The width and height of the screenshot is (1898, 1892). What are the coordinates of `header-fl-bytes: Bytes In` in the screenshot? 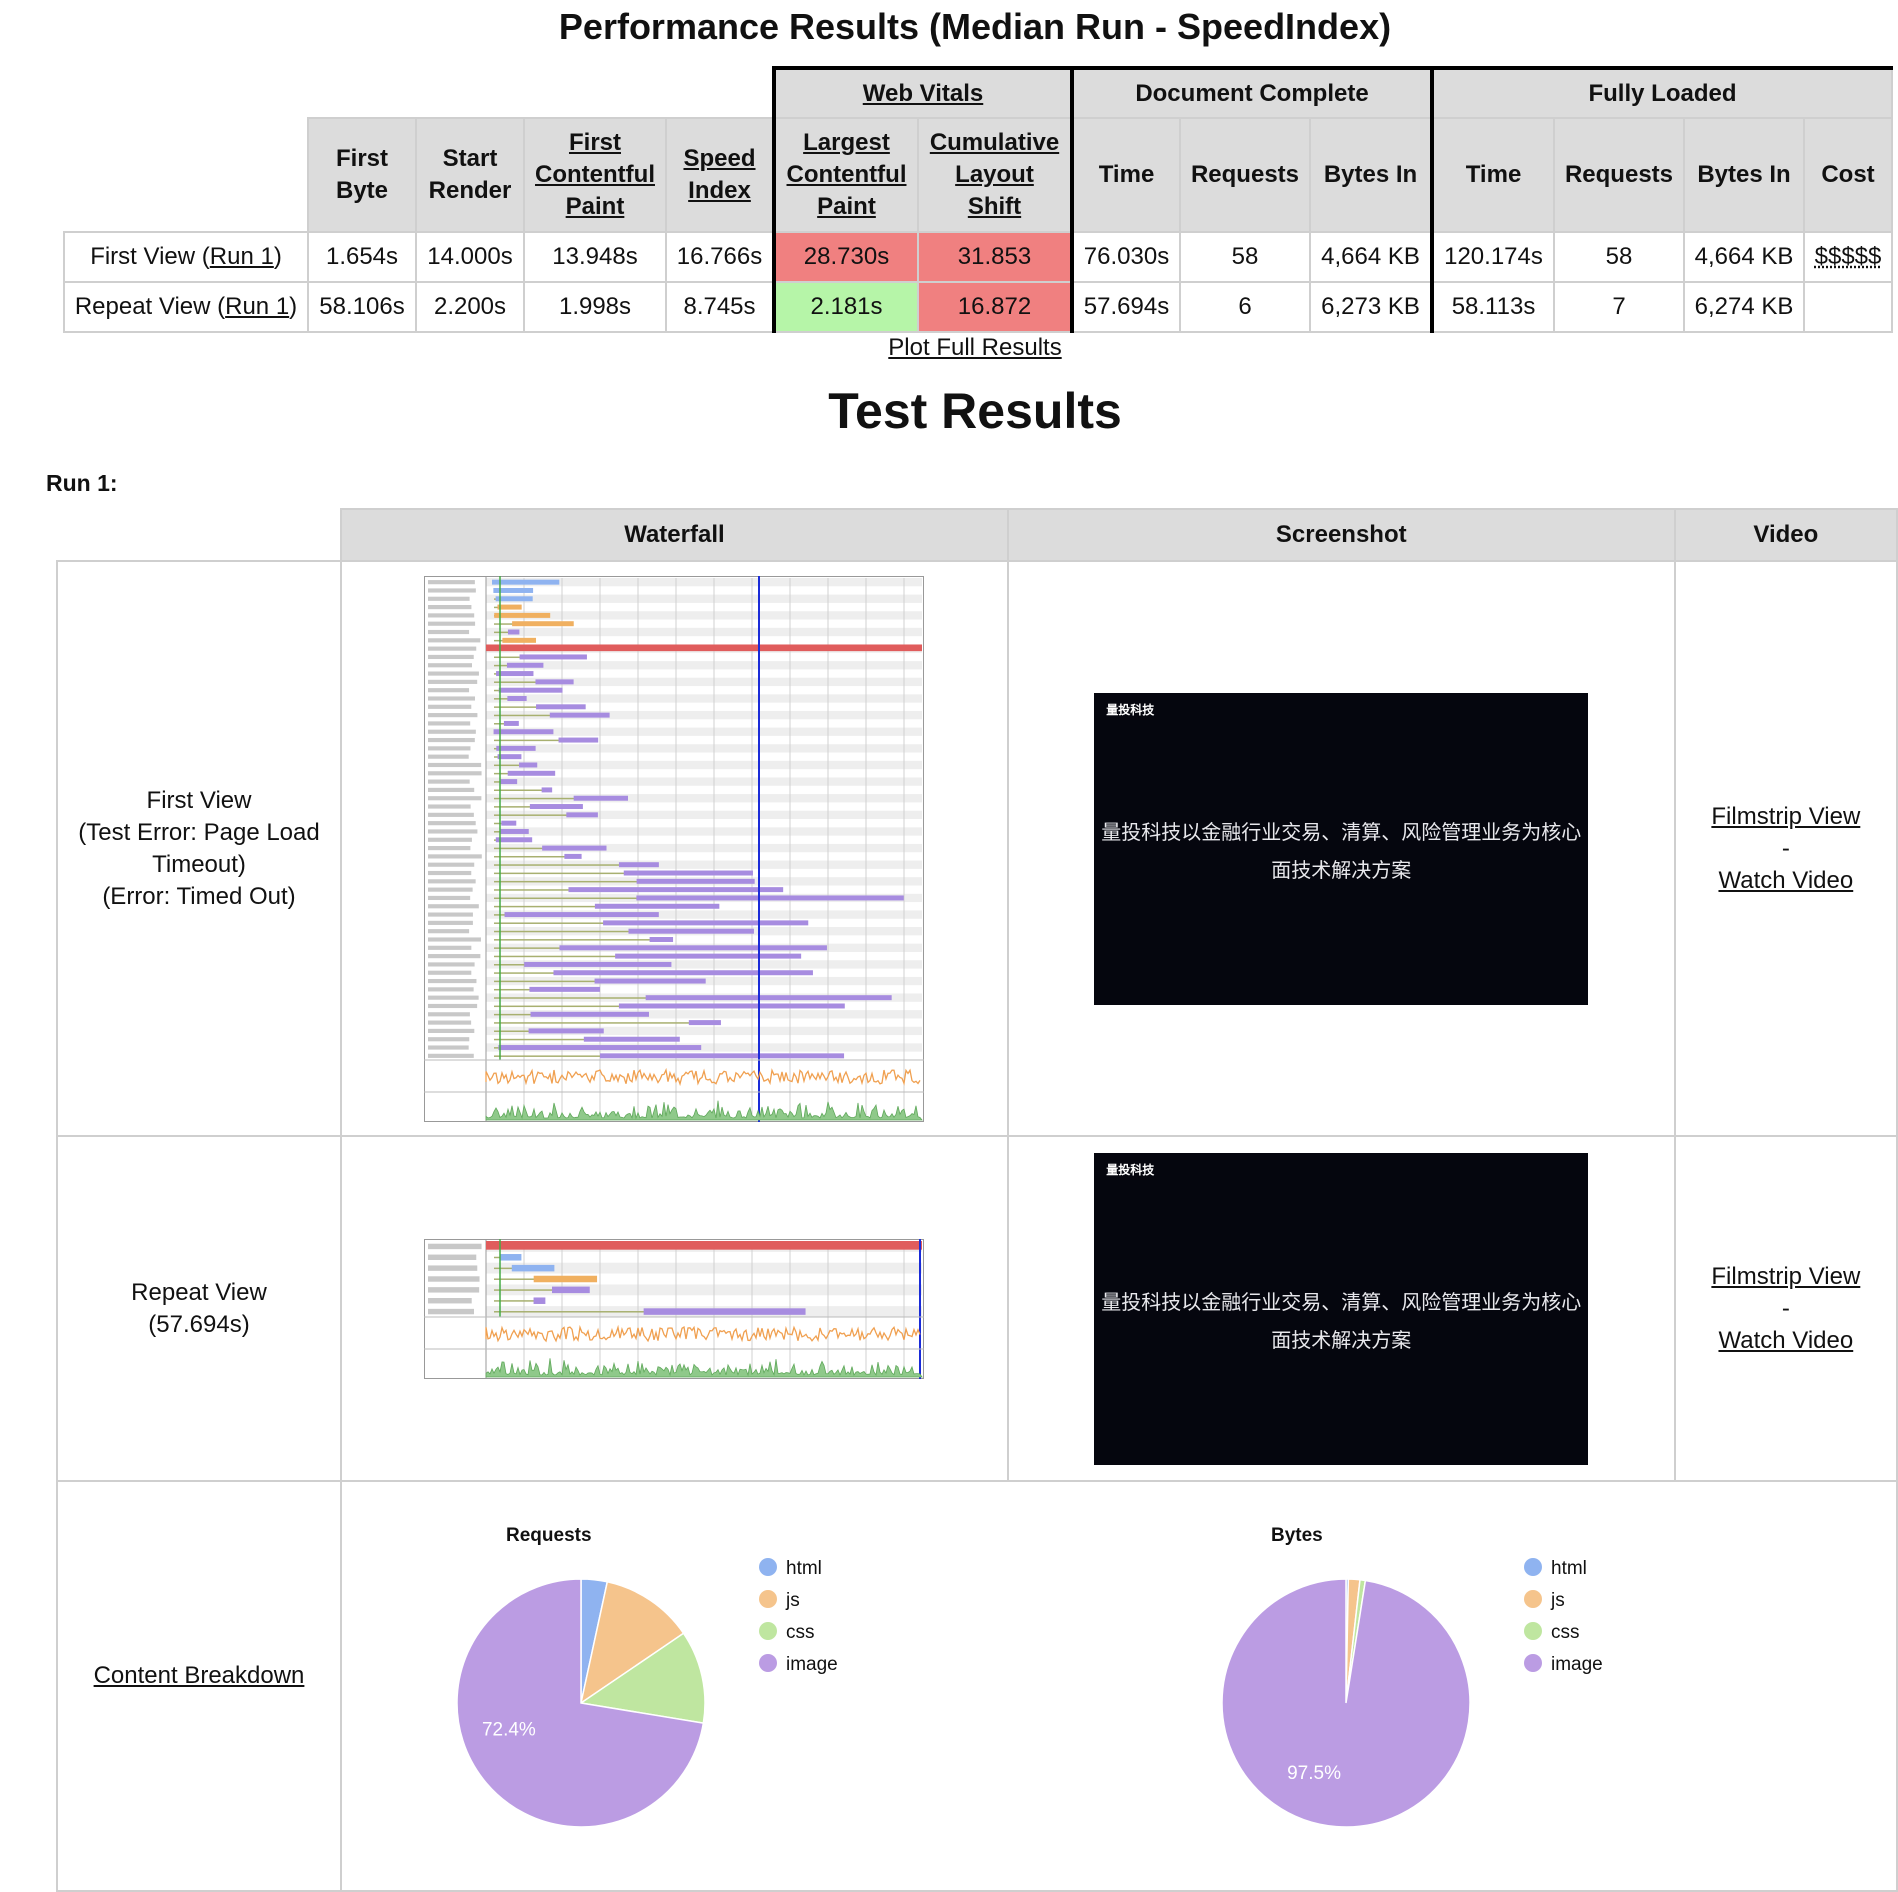 It's located at (1744, 175).